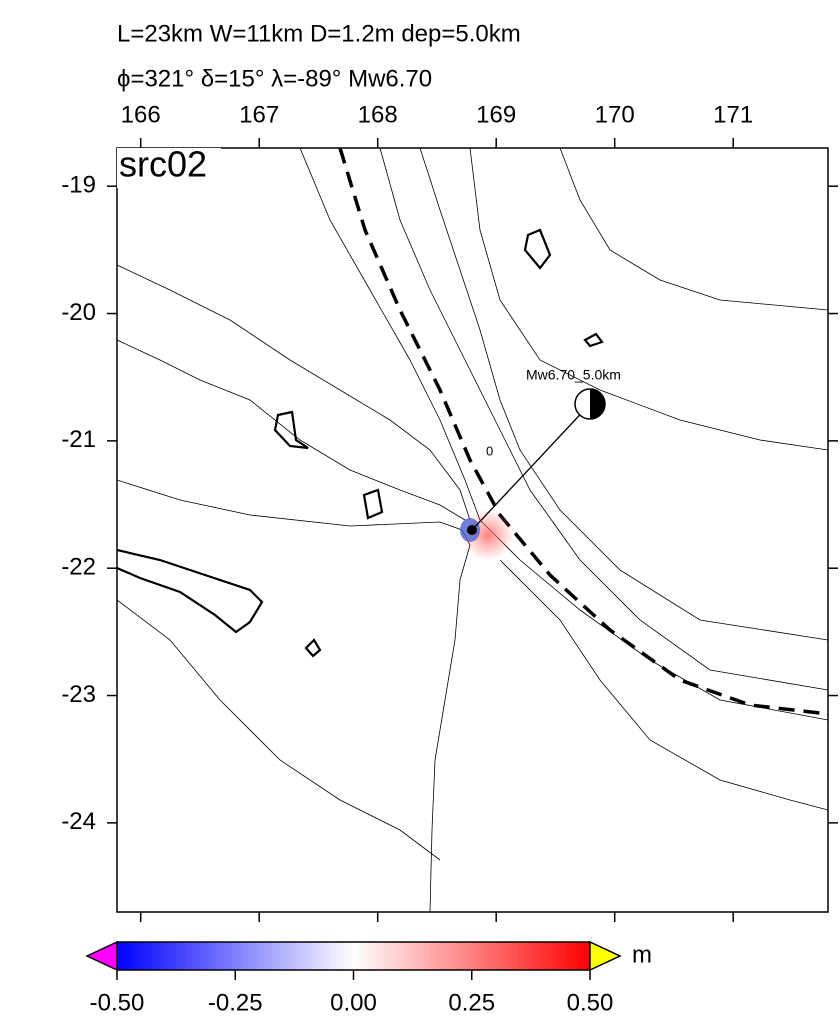  What do you see at coordinates (531, 467) in the screenshot?
I see `leader-line` at bounding box center [531, 467].